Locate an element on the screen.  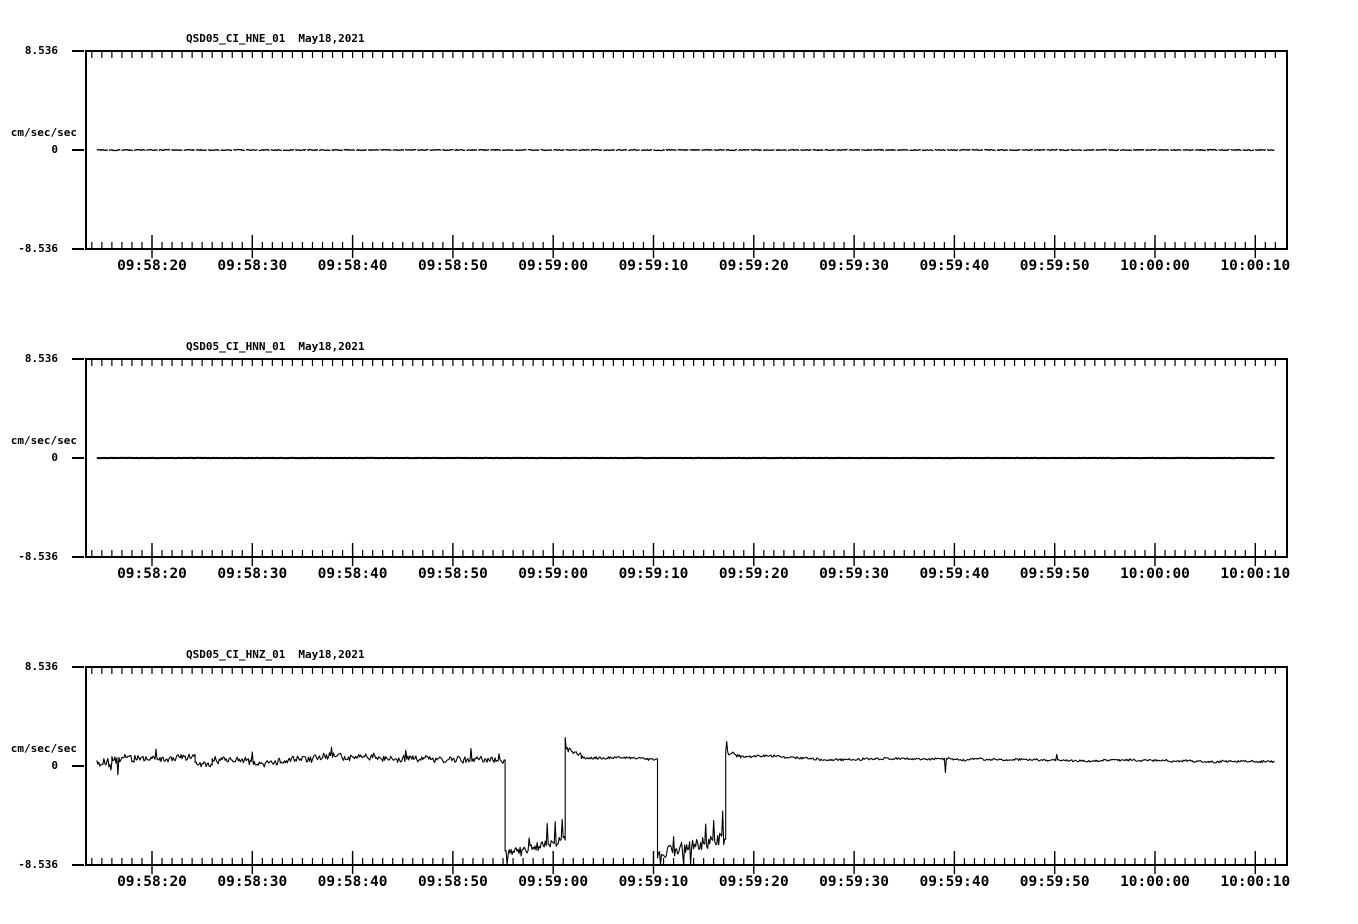
panel-title: QSD05_CI_HNN_01 is located at coordinates (236, 346).